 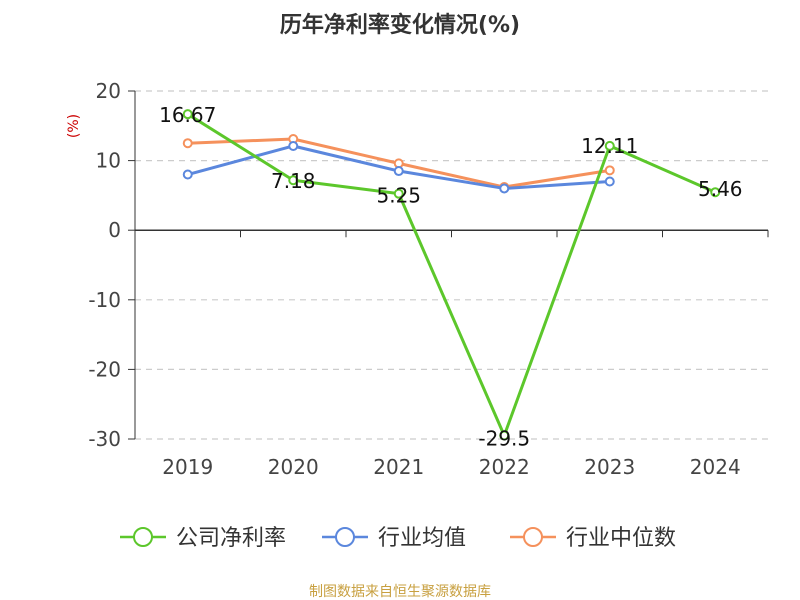 What do you see at coordinates (715, 467) in the screenshot?
I see `x-tick-label: 2024` at bounding box center [715, 467].